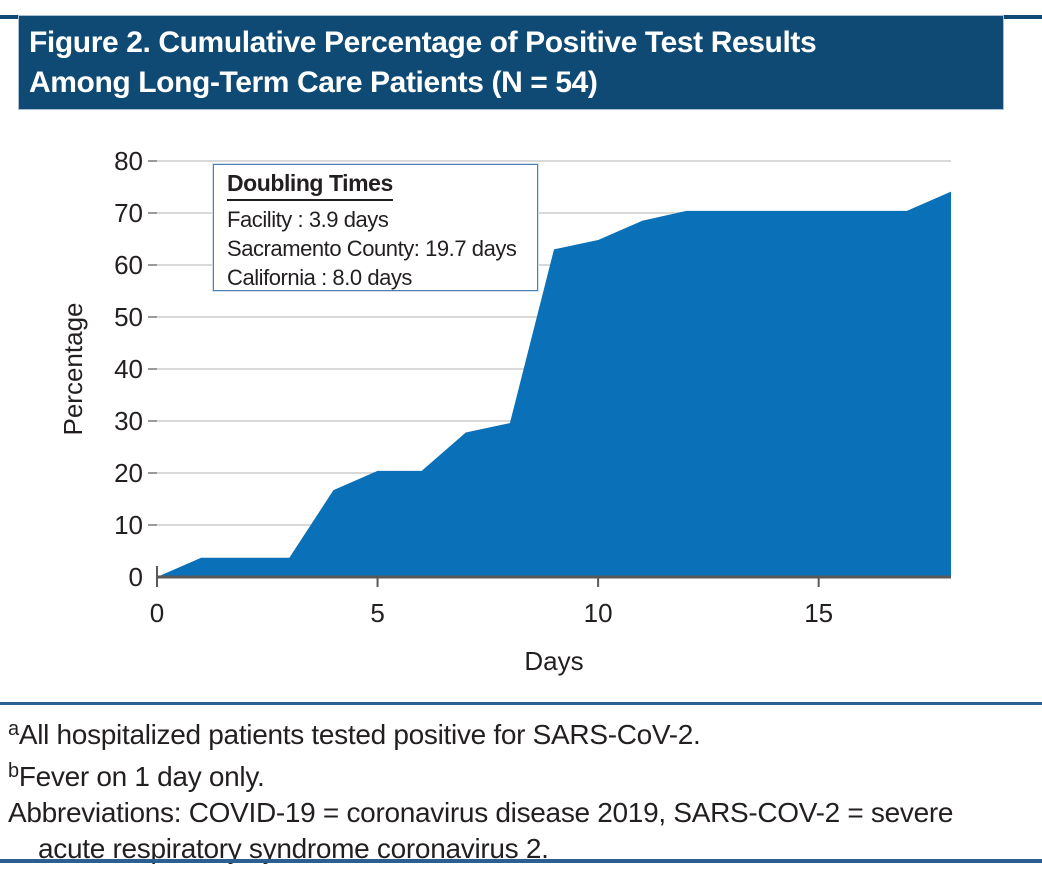 This screenshot has height=892, width=1042. I want to click on annotation-box-title: Doubling Times, so click(310, 185).